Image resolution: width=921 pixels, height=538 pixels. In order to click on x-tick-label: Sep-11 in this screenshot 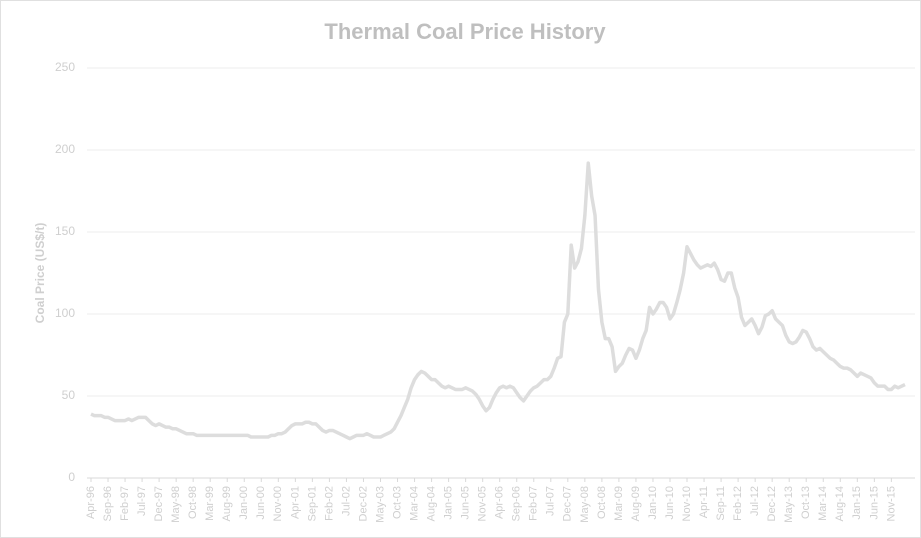, I will do `click(721, 503)`.